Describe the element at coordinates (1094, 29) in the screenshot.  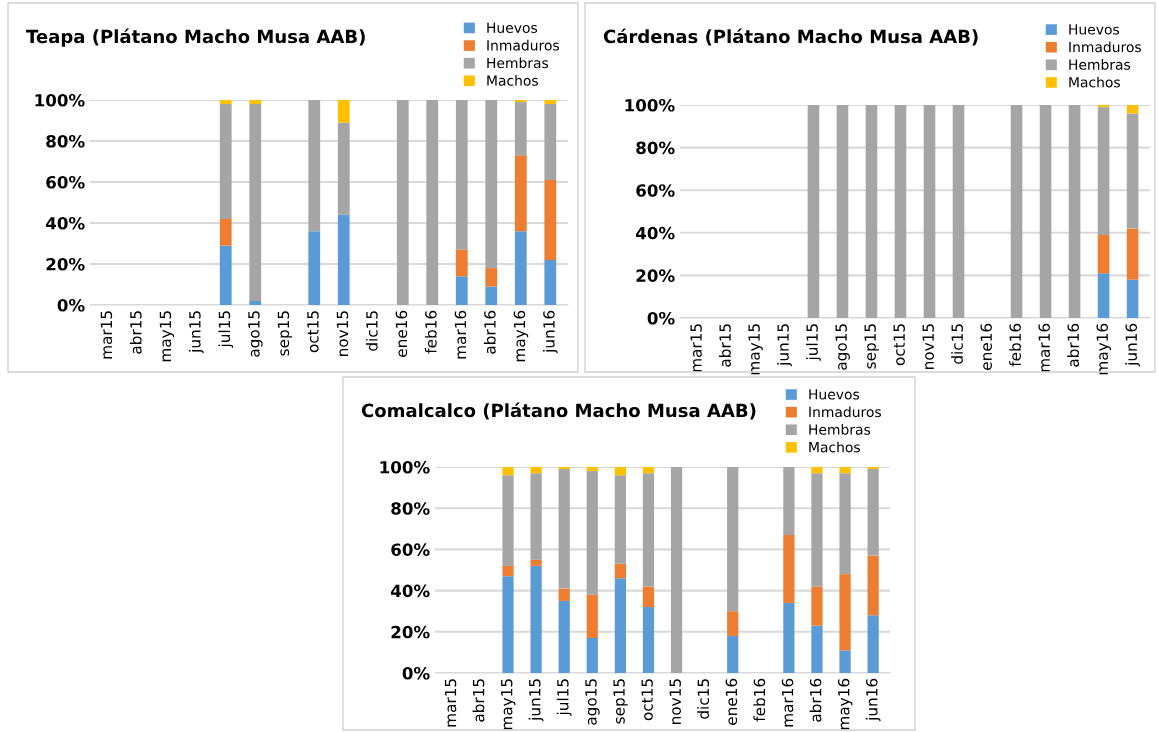
I see `legend-label: Huevos` at that location.